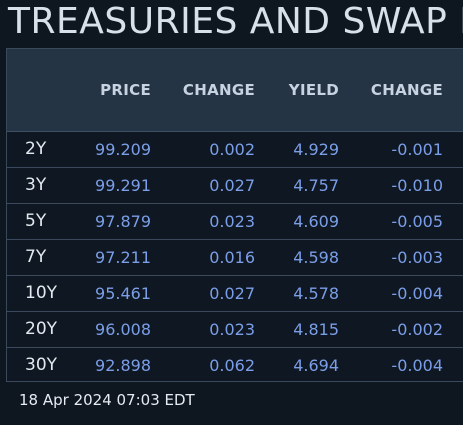 The height and width of the screenshot is (425, 463). What do you see at coordinates (406, 90) in the screenshot?
I see `header-yield-change: CHANGE` at bounding box center [406, 90].